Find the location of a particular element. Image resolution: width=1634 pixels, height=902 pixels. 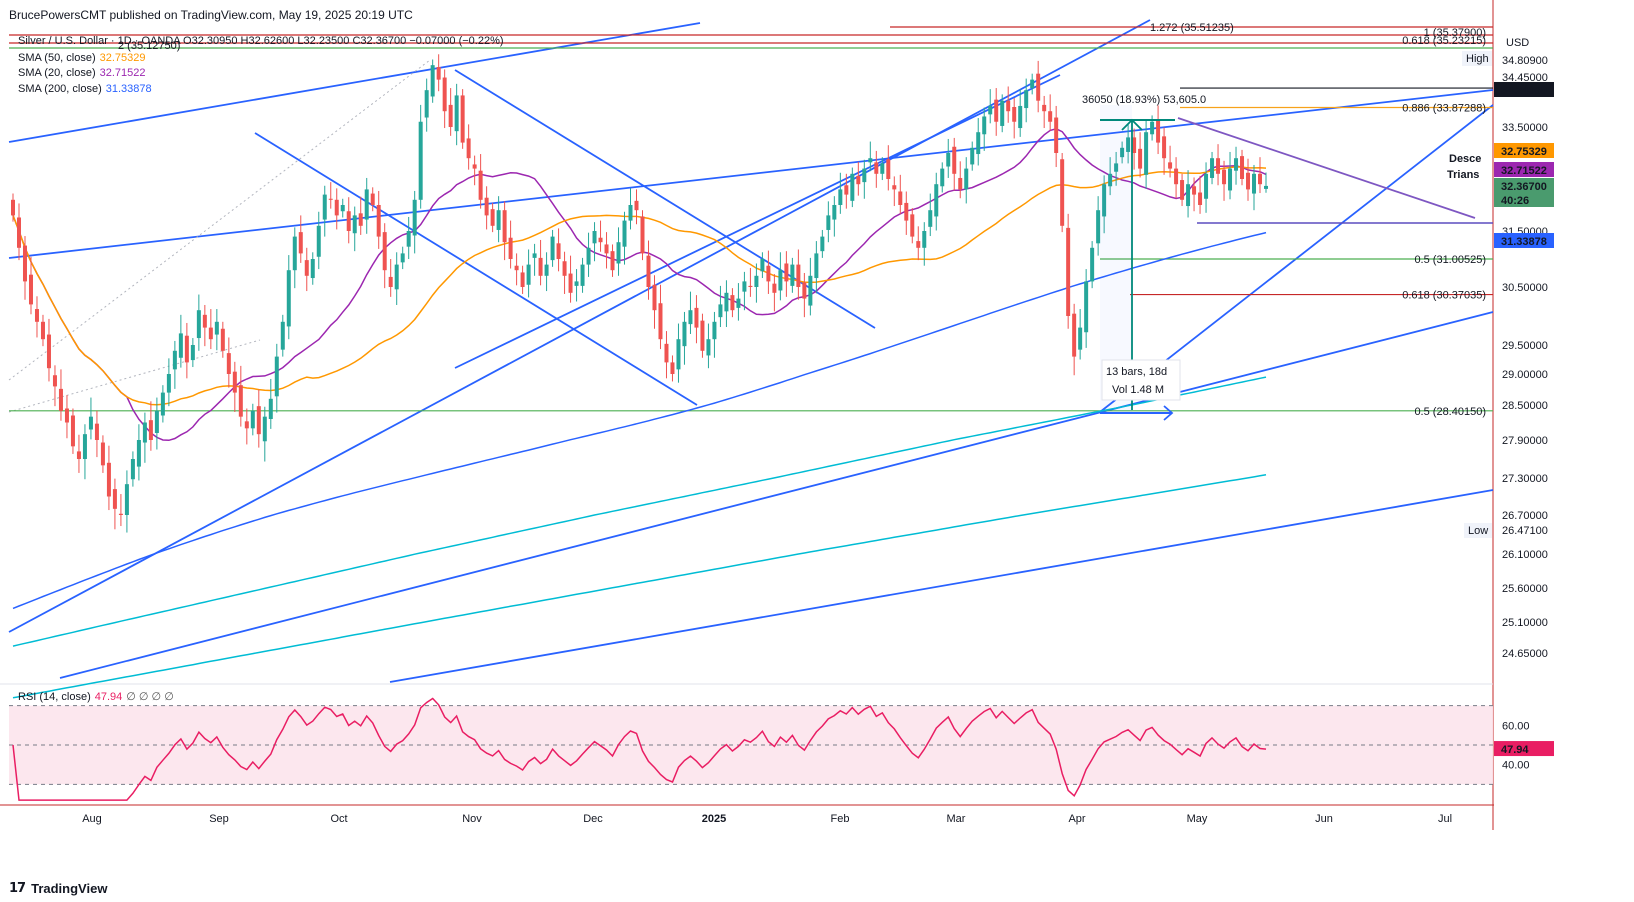

time-label: Nov is located at coordinates (472, 819).